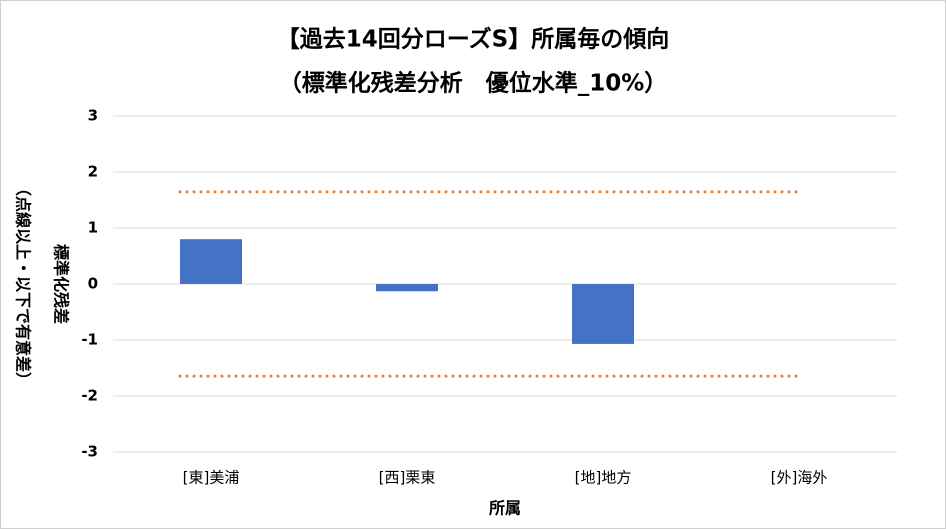 The image size is (946, 529). What do you see at coordinates (89, 452) in the screenshot?
I see `y-tick-label: -3` at bounding box center [89, 452].